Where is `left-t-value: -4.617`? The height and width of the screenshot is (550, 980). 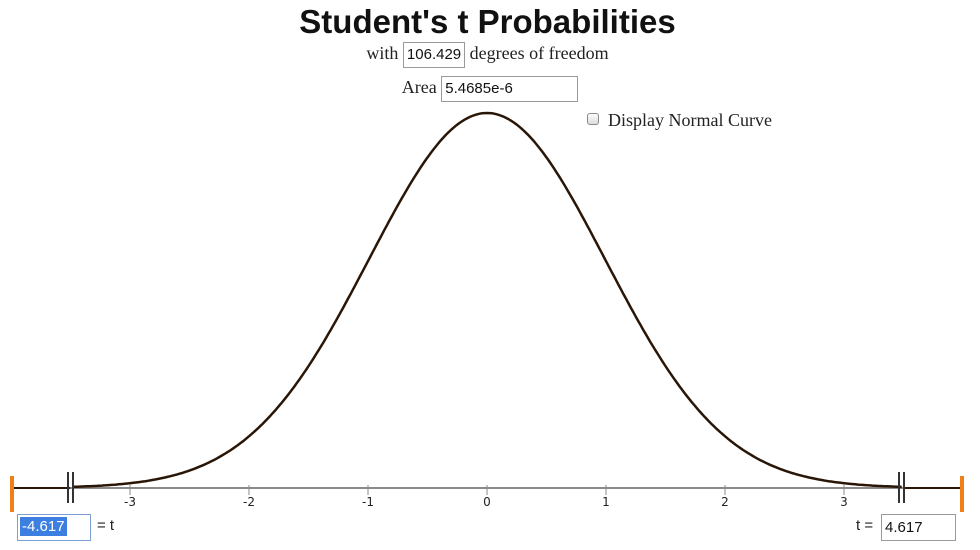
left-t-value: -4.617 is located at coordinates (43, 526).